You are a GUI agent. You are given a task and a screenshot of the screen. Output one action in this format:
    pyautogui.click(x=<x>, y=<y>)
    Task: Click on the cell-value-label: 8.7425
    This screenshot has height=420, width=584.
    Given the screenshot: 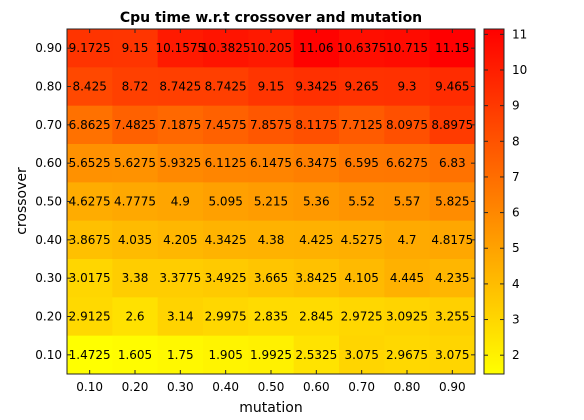 What is the action you would take?
    pyautogui.click(x=180, y=87)
    